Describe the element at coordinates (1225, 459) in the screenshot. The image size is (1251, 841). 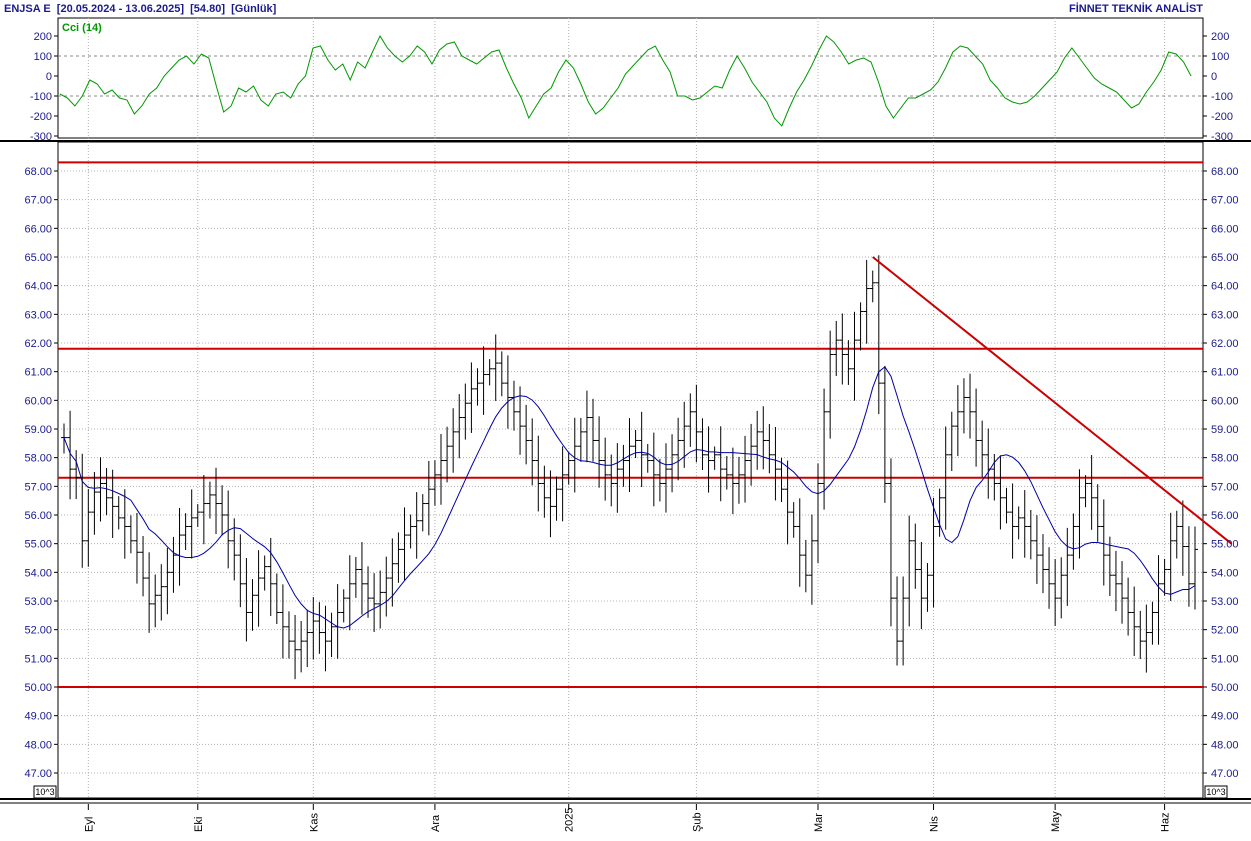
I see `y-tick-label-right: 58.00` at that location.